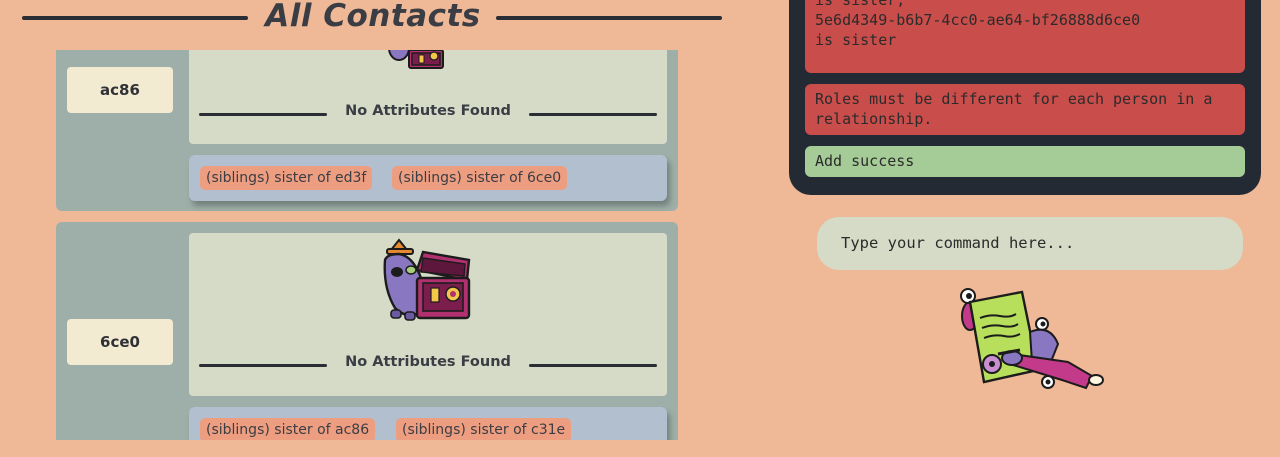 The image size is (1280, 457). I want to click on command-input, so click(1030, 243).